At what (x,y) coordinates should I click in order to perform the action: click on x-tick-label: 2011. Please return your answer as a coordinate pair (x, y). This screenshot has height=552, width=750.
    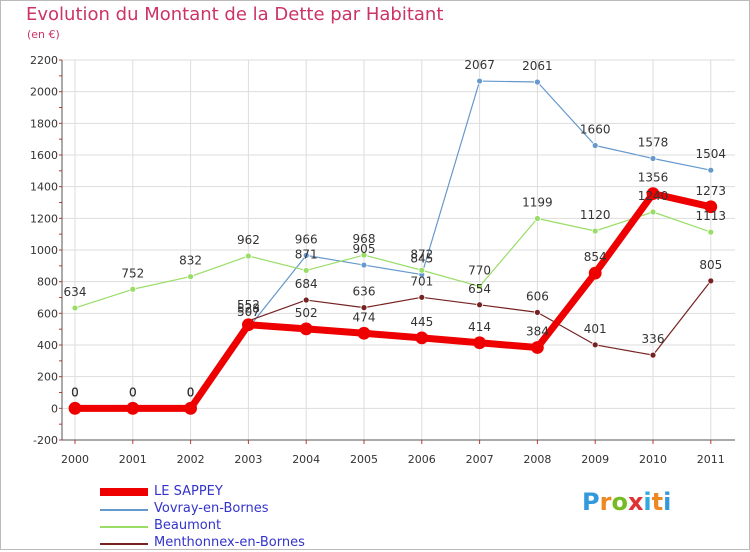
    Looking at the image, I should click on (711, 459).